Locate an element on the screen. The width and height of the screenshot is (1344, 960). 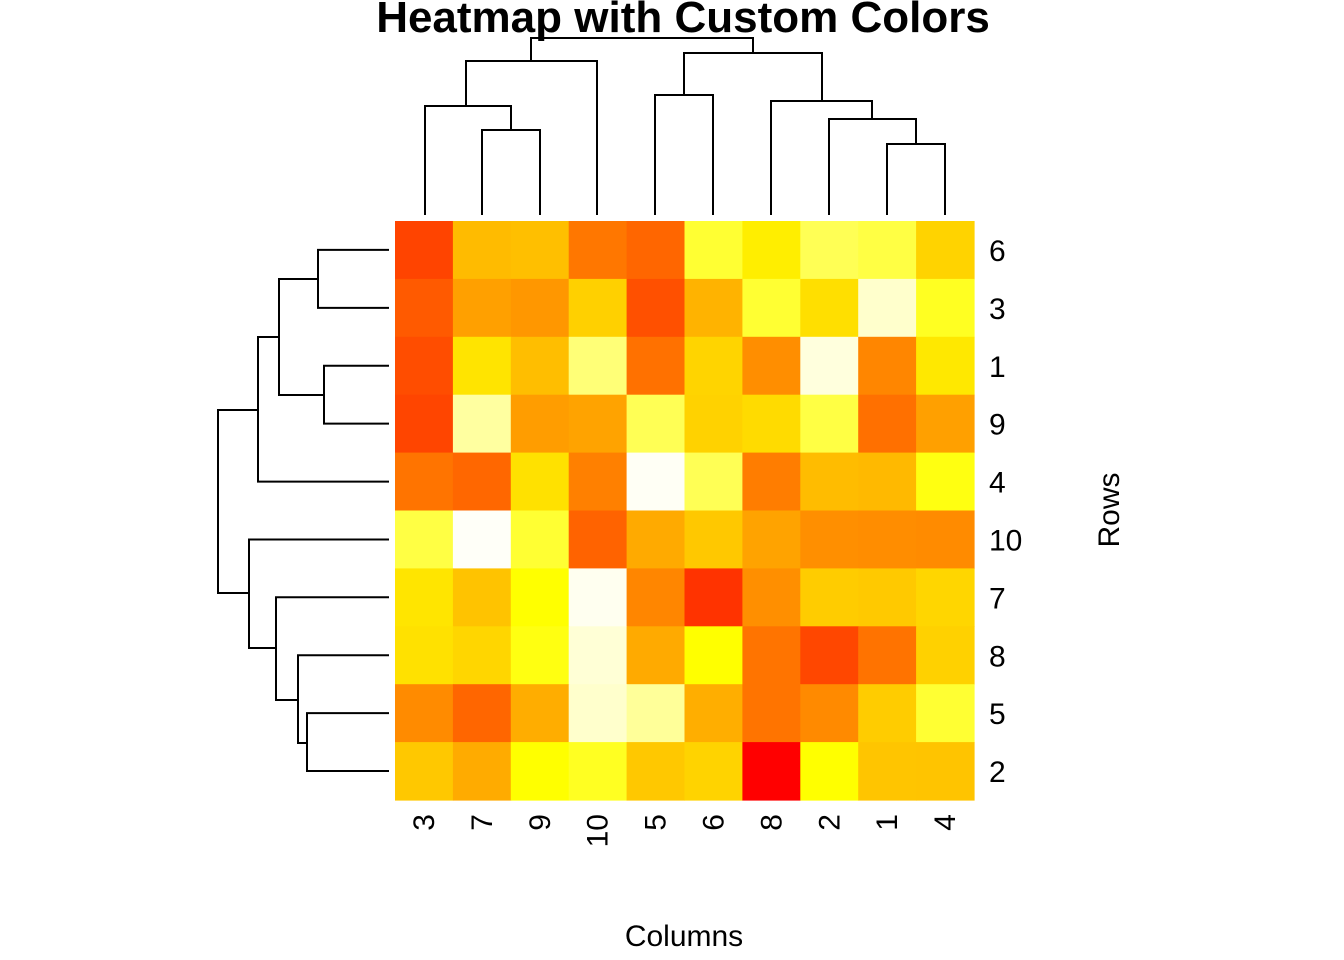
heatmap-cell-r5-c6 is located at coordinates (713, 713).